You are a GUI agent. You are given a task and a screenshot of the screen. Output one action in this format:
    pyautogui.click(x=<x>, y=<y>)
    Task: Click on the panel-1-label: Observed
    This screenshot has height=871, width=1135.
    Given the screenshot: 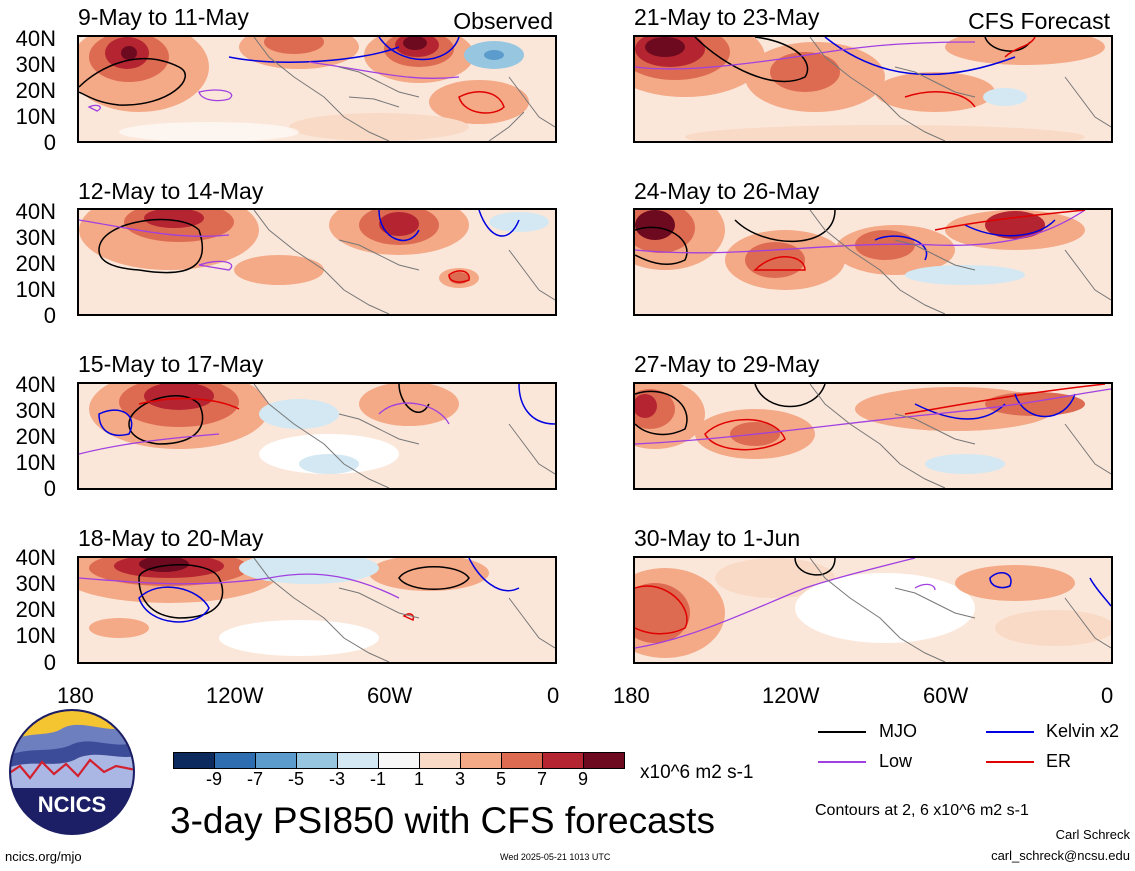 What is the action you would take?
    pyautogui.click(x=503, y=21)
    